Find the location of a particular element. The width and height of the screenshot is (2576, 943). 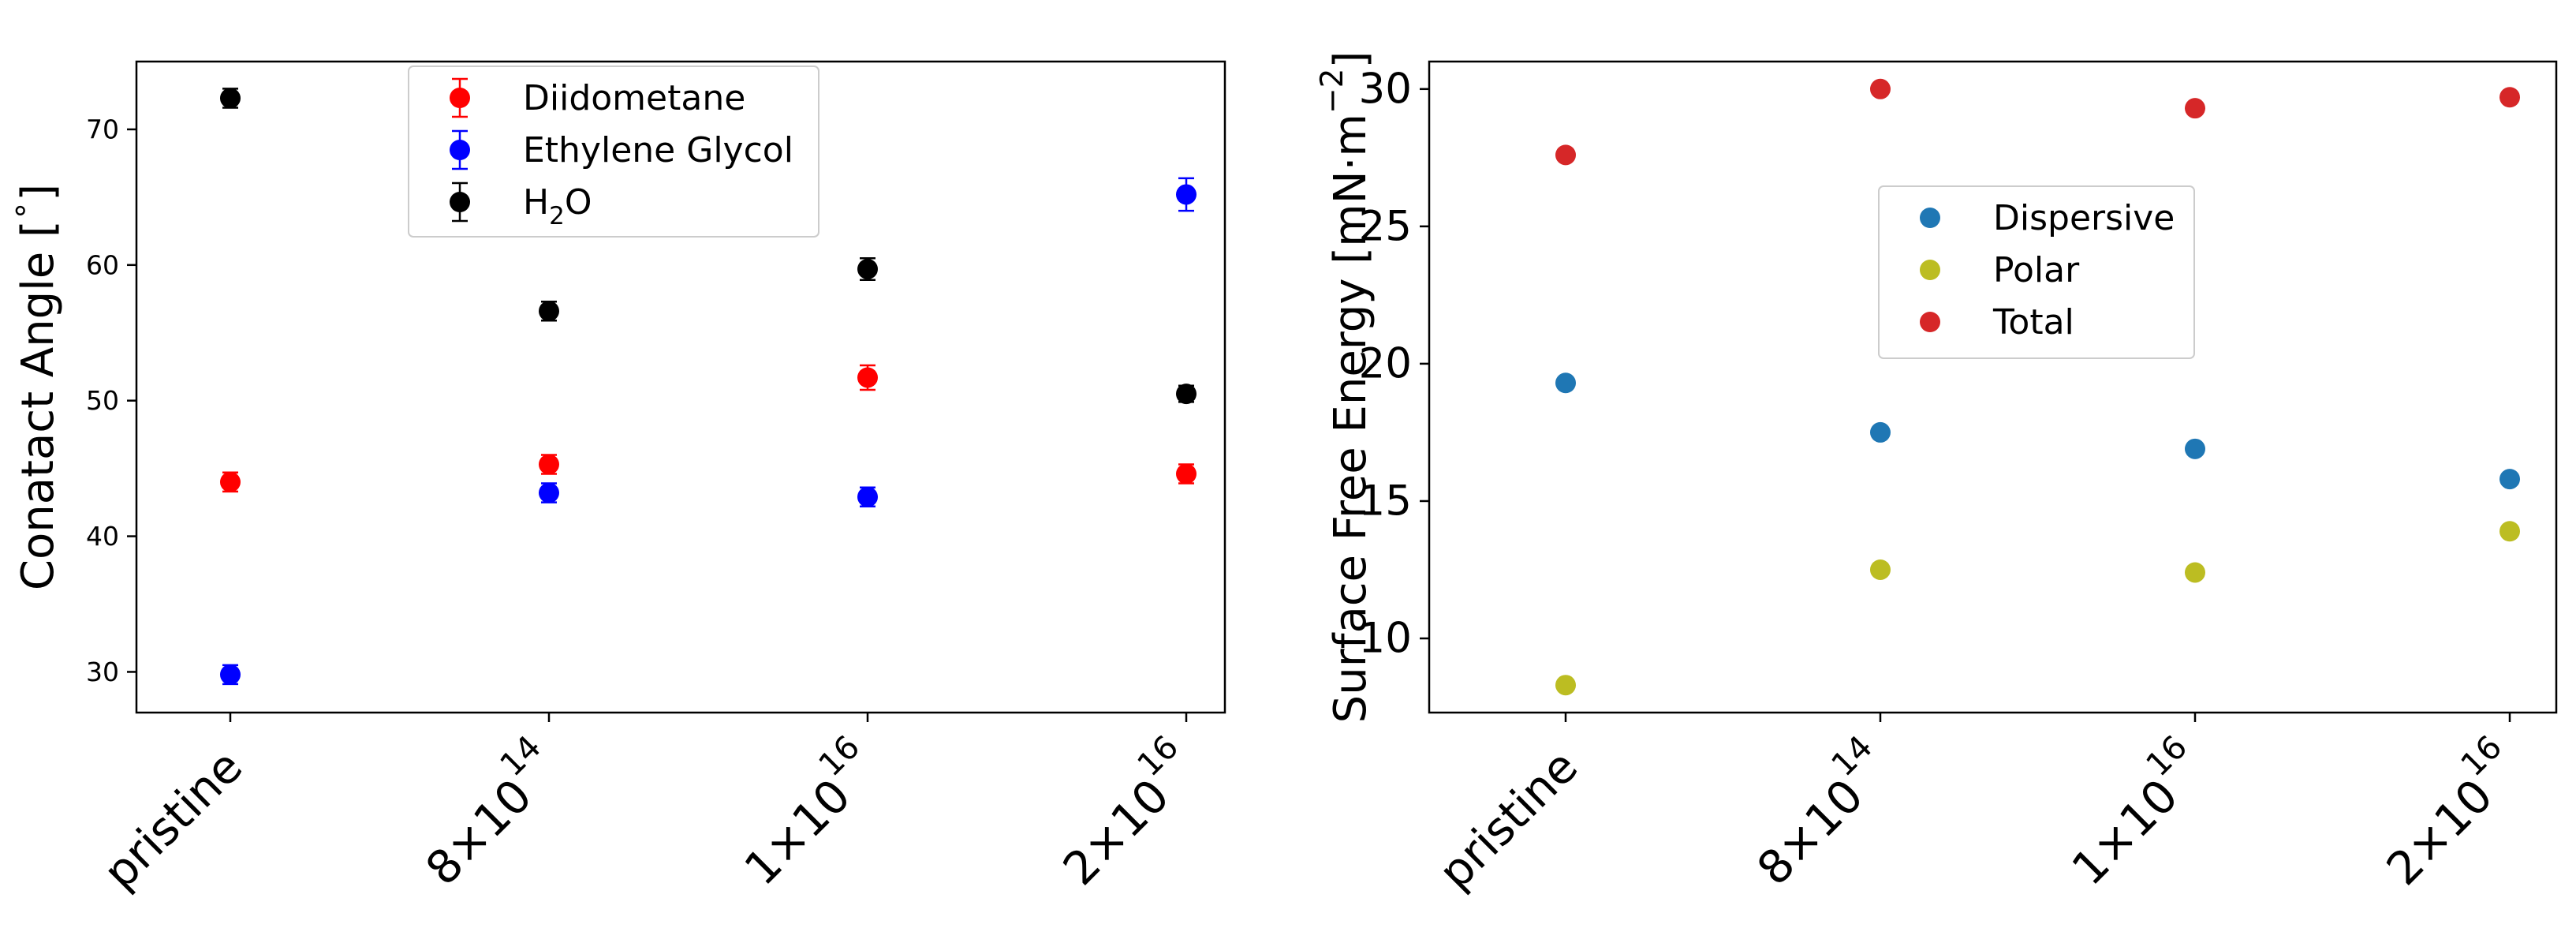

y-tick-label: 70 is located at coordinates (102, 129).